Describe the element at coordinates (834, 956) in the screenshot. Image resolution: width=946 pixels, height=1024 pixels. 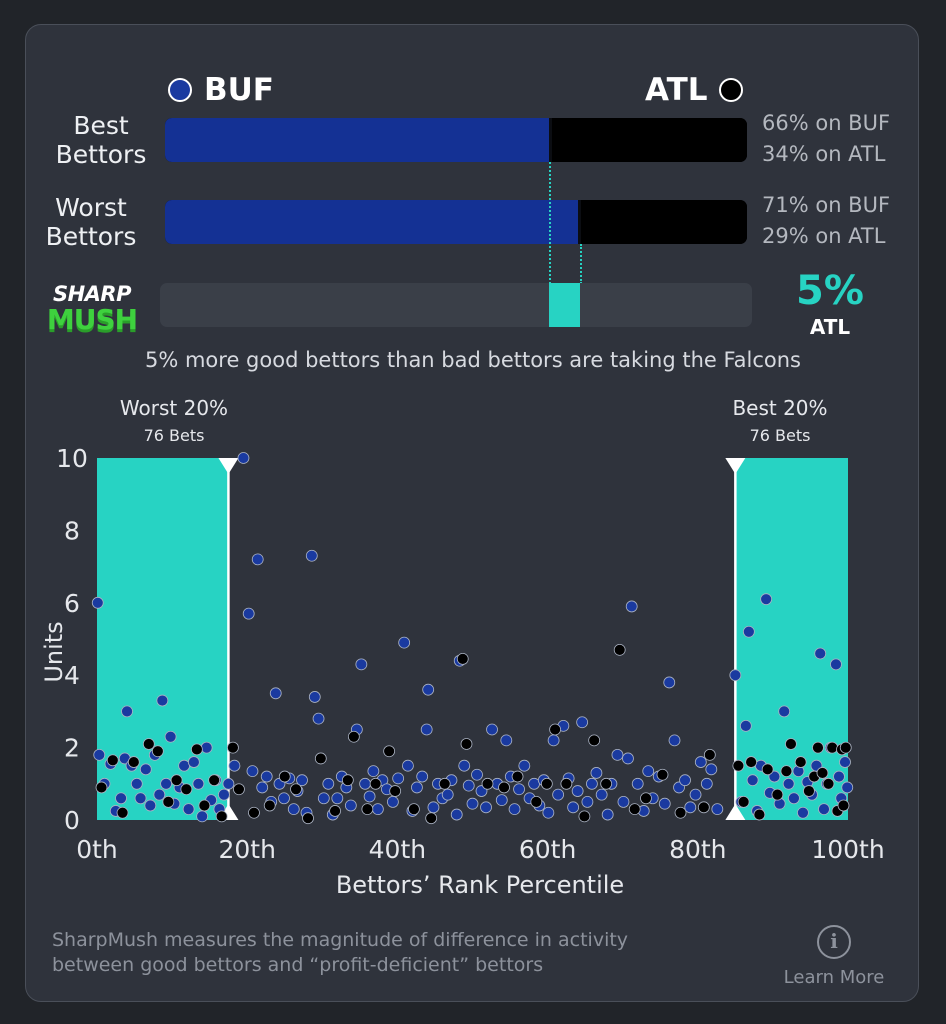
I see `learn-more-button: i Learn More` at that location.